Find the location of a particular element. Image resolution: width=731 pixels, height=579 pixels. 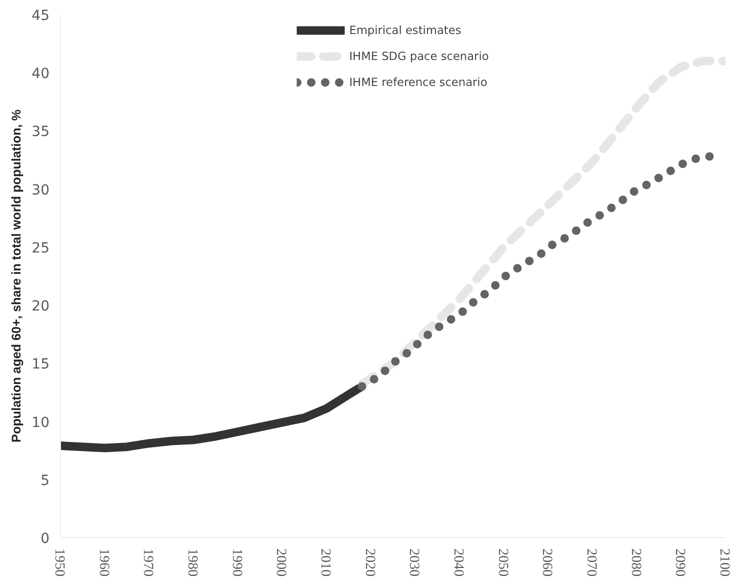

y-tick-label: 20 is located at coordinates (41, 306).